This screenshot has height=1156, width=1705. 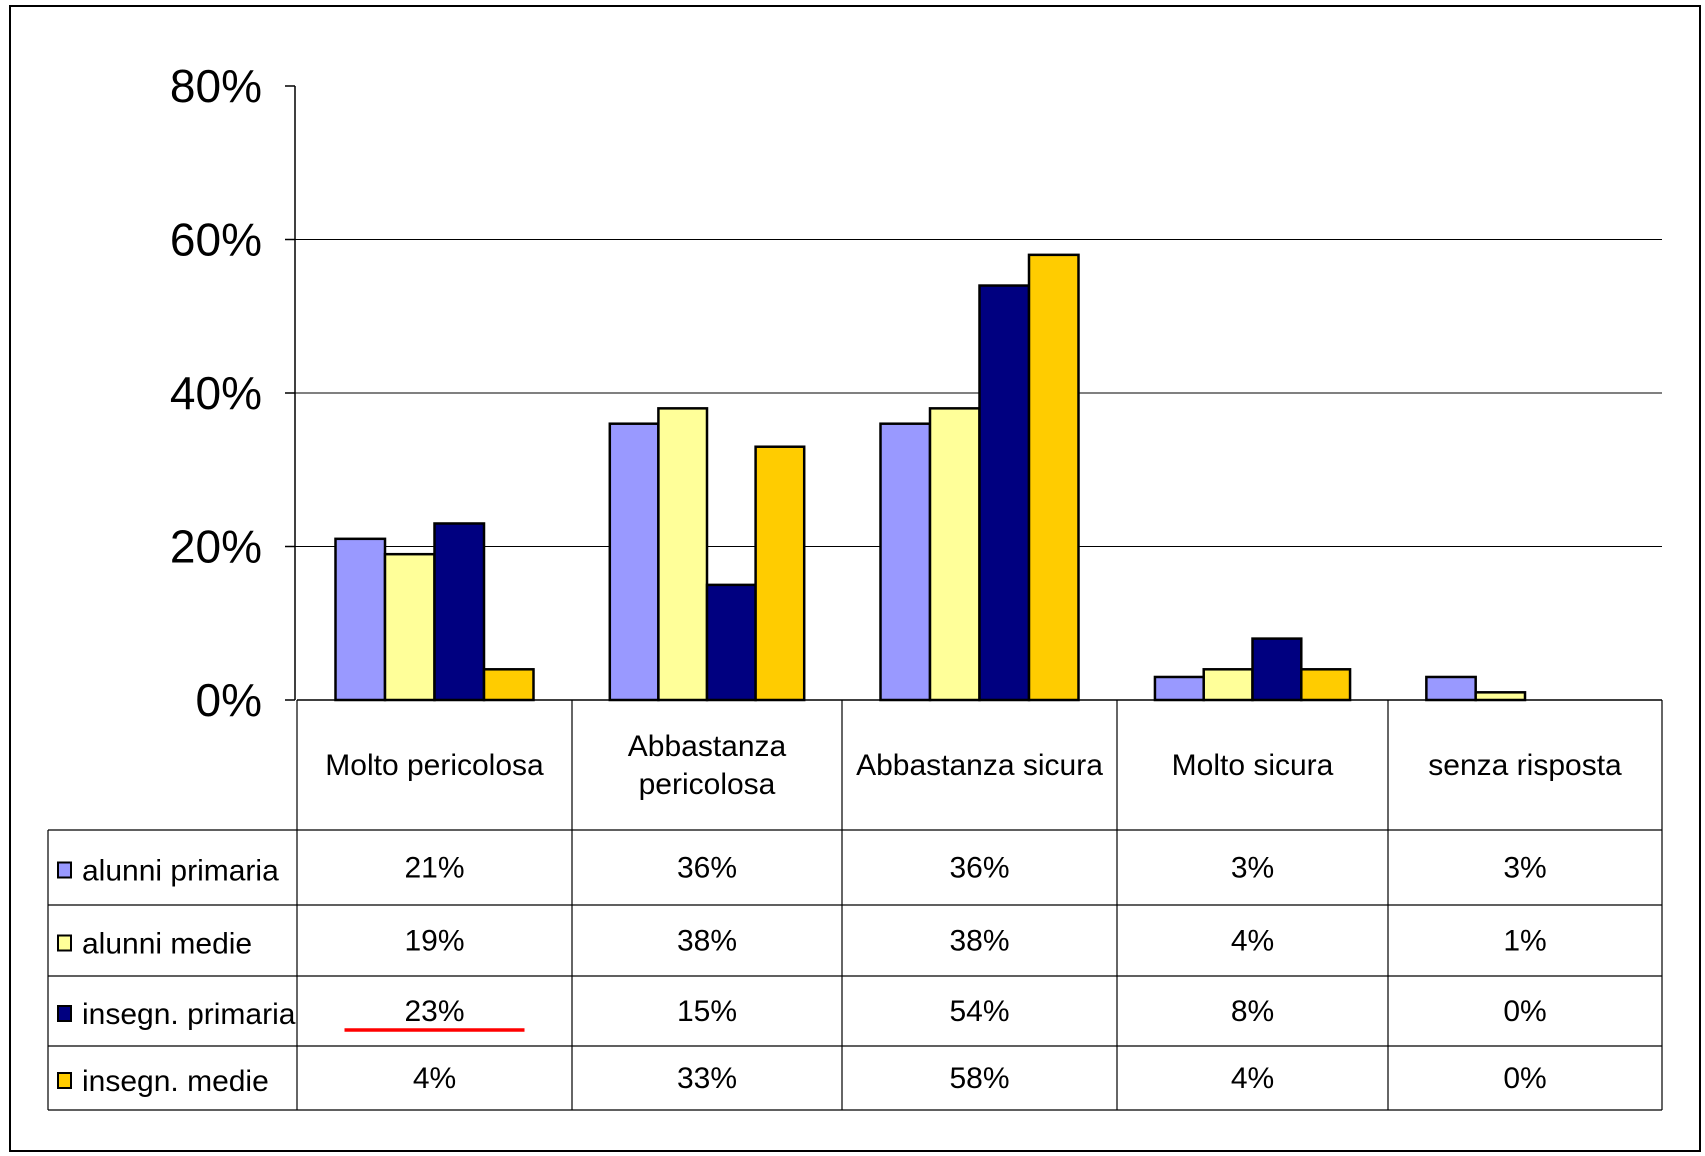 What do you see at coordinates (64, 870) in the screenshot?
I see `legend-key-alunni-primaria` at bounding box center [64, 870].